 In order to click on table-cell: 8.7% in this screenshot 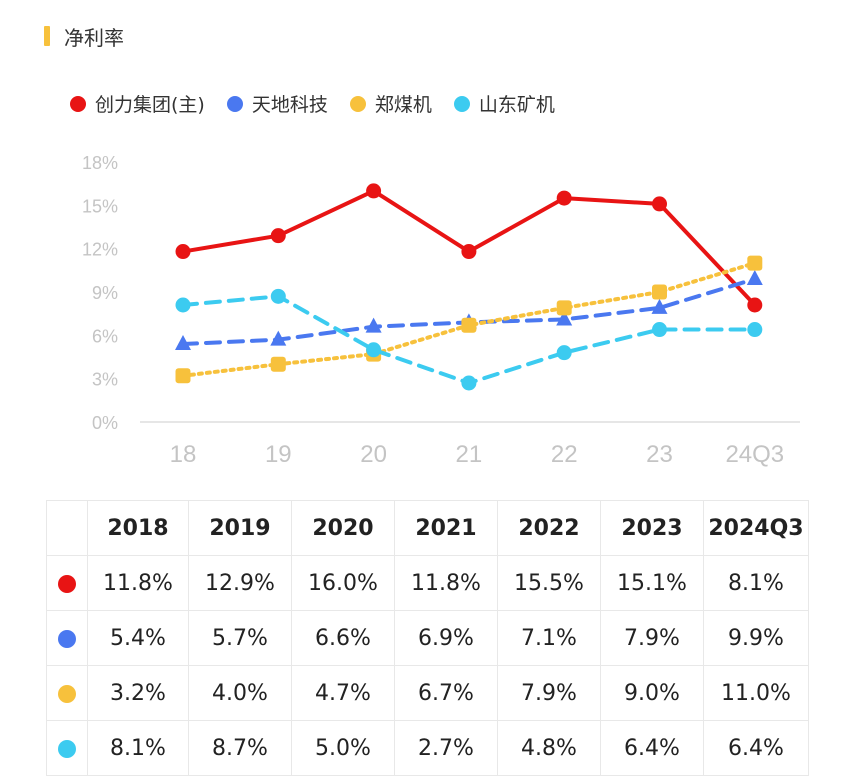, I will do `click(240, 748)`.